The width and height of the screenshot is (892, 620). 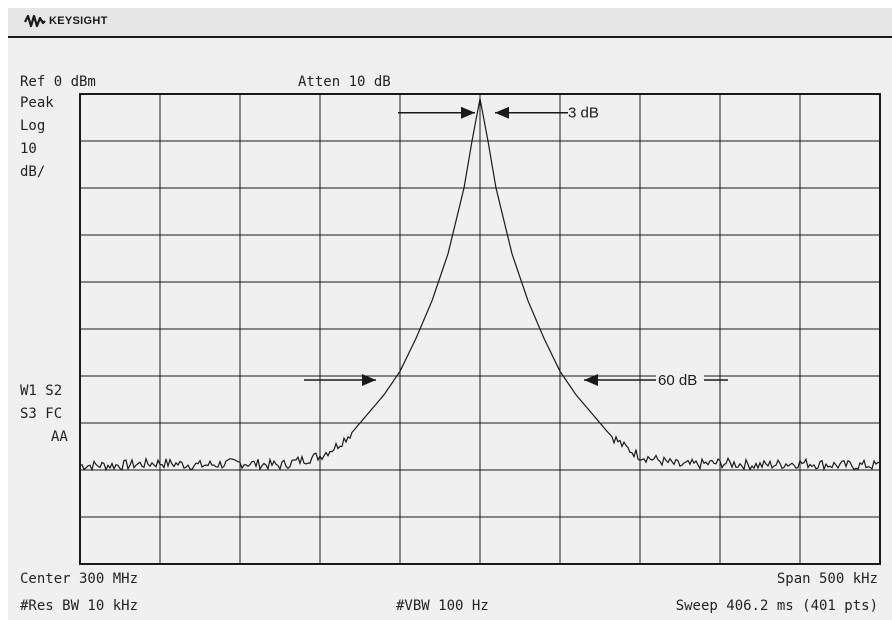 What do you see at coordinates (78, 21) in the screenshot?
I see `brand-name: KEYSIGHT` at bounding box center [78, 21].